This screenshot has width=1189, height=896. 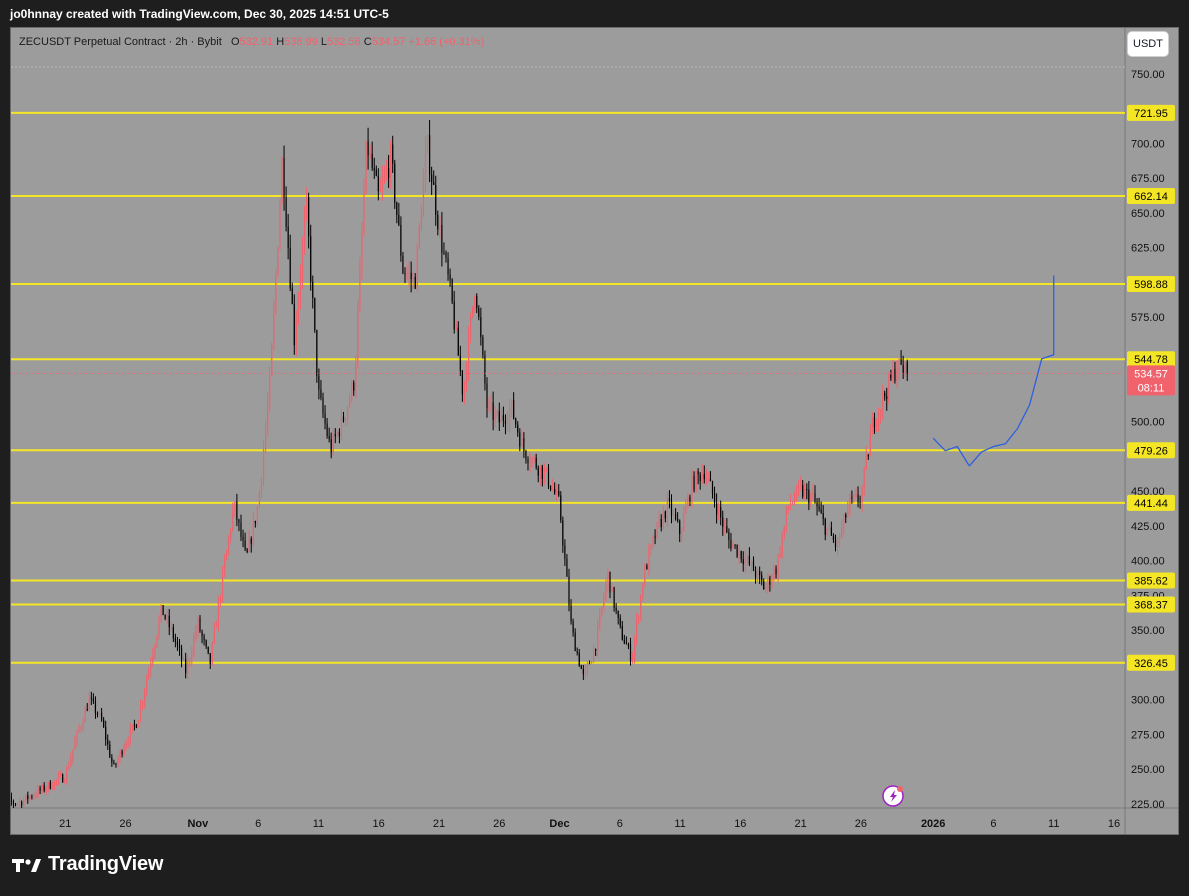 I want to click on last-price-tag, so click(x=1151, y=380).